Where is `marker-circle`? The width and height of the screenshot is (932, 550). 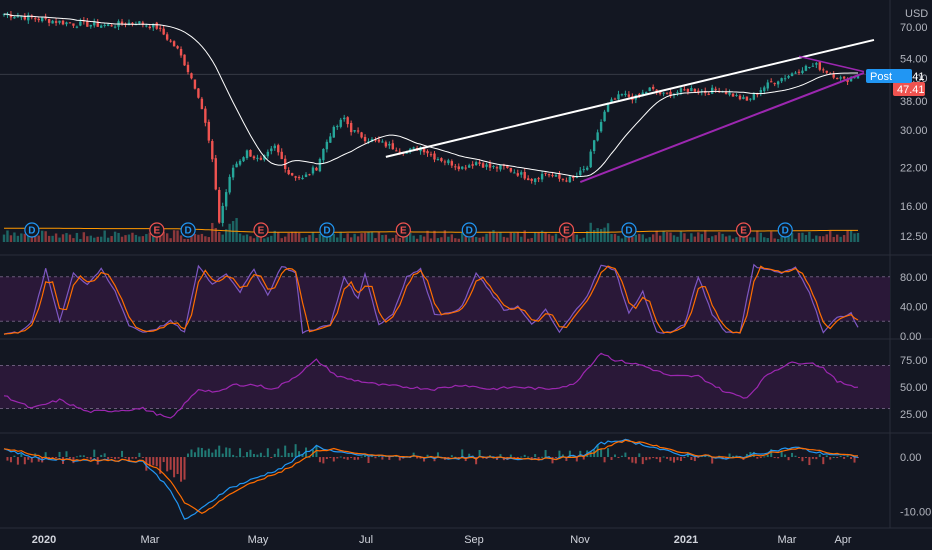 marker-circle is located at coordinates (566, 230).